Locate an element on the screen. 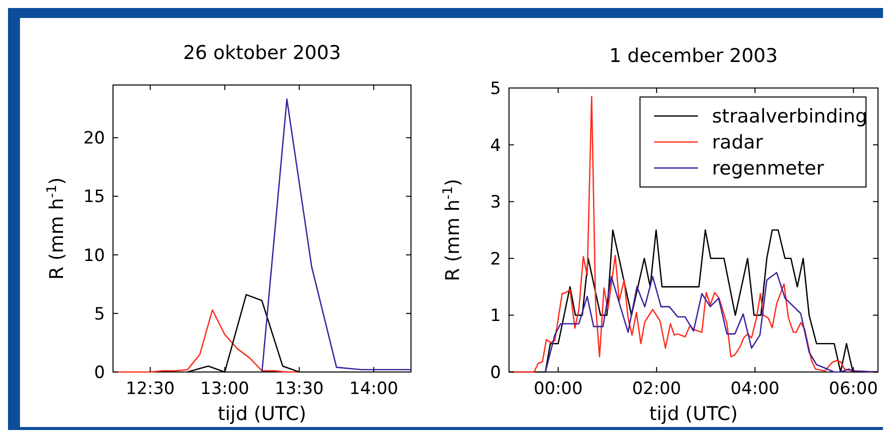 Image resolution: width=891 pixels, height=438 pixels. y-tick-label: 15 is located at coordinates (94, 197).